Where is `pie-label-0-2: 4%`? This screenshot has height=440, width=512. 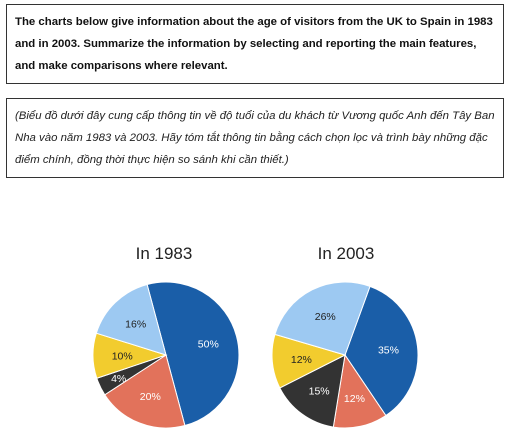
pie-label-0-2: 4% is located at coordinates (118, 379).